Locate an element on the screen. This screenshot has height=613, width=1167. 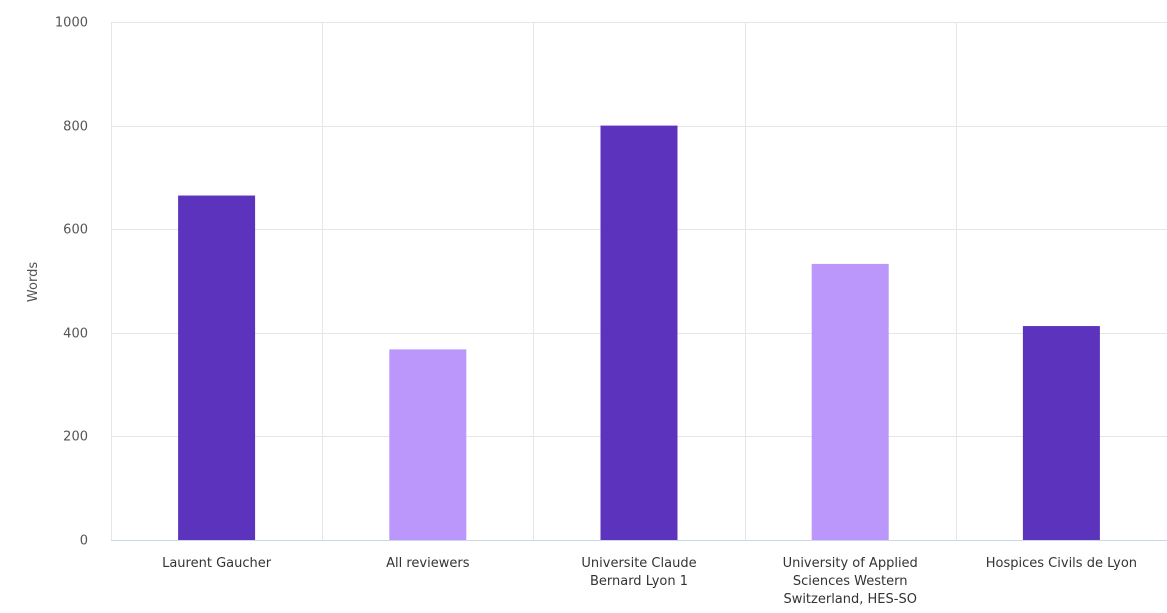
x-tick-label: All reviewers is located at coordinates (428, 563).